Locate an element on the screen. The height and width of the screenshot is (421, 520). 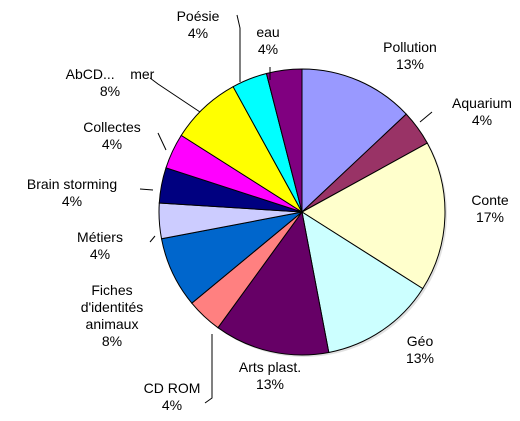
data-label: eau 4% is located at coordinates (267, 40).